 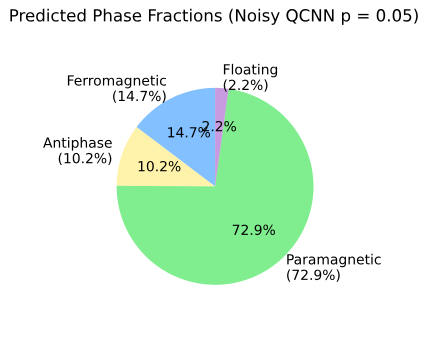 What do you see at coordinates (334, 268) in the screenshot?
I see `slice-label: Paramagnetic (72.9%)` at bounding box center [334, 268].